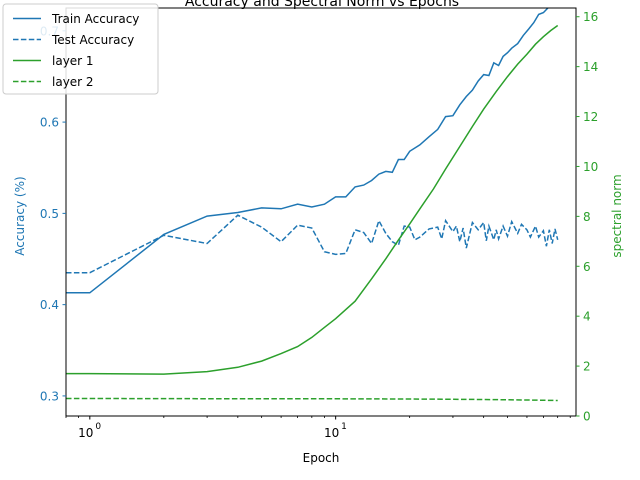 Image resolution: width=640 pixels, height=480 pixels. I want to click on chart-title: Accuracy and Spectral Norm vs Epochs, so click(322, 5).